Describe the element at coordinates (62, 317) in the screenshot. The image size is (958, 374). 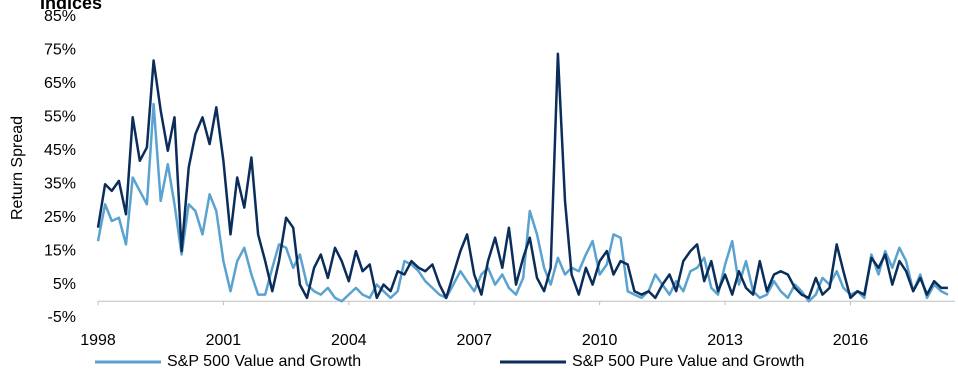
I see `y-tick-label: -5%` at that location.